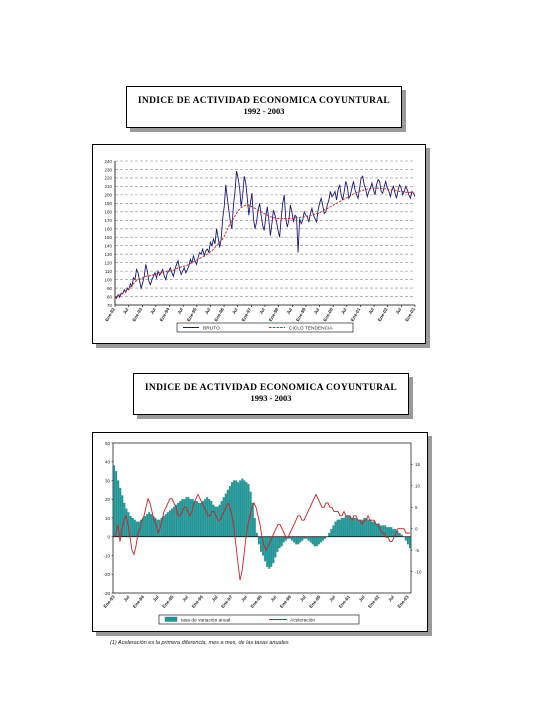  Describe the element at coordinates (108, 237) in the screenshot. I see `y-tick-label: 150` at that location.